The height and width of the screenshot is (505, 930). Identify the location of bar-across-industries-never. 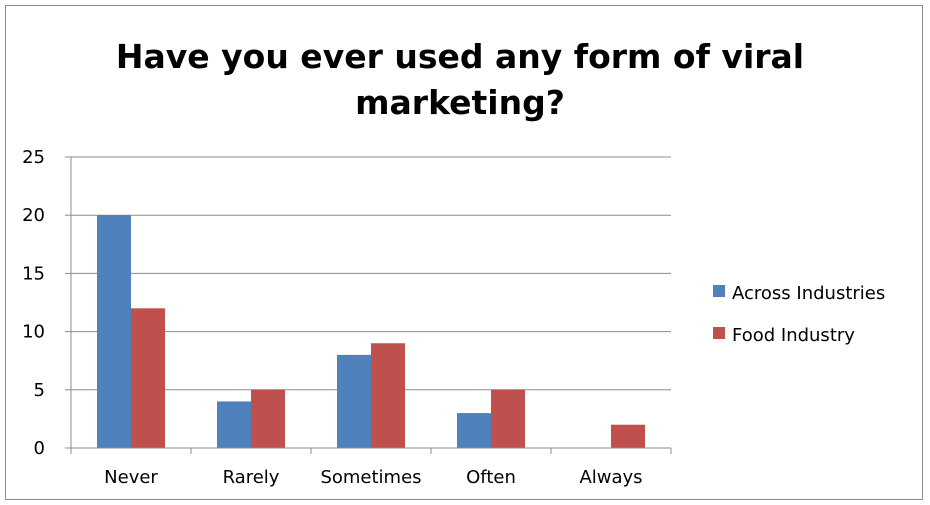
(114, 331).